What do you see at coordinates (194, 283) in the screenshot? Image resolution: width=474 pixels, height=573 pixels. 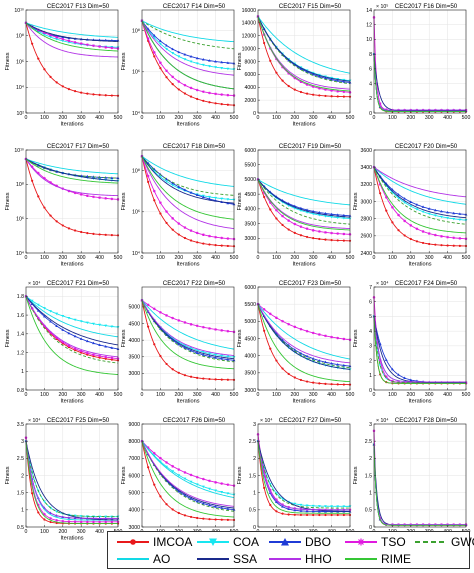 I see `panel-title: CEC2017 F22 Dim=50` at bounding box center [194, 283].